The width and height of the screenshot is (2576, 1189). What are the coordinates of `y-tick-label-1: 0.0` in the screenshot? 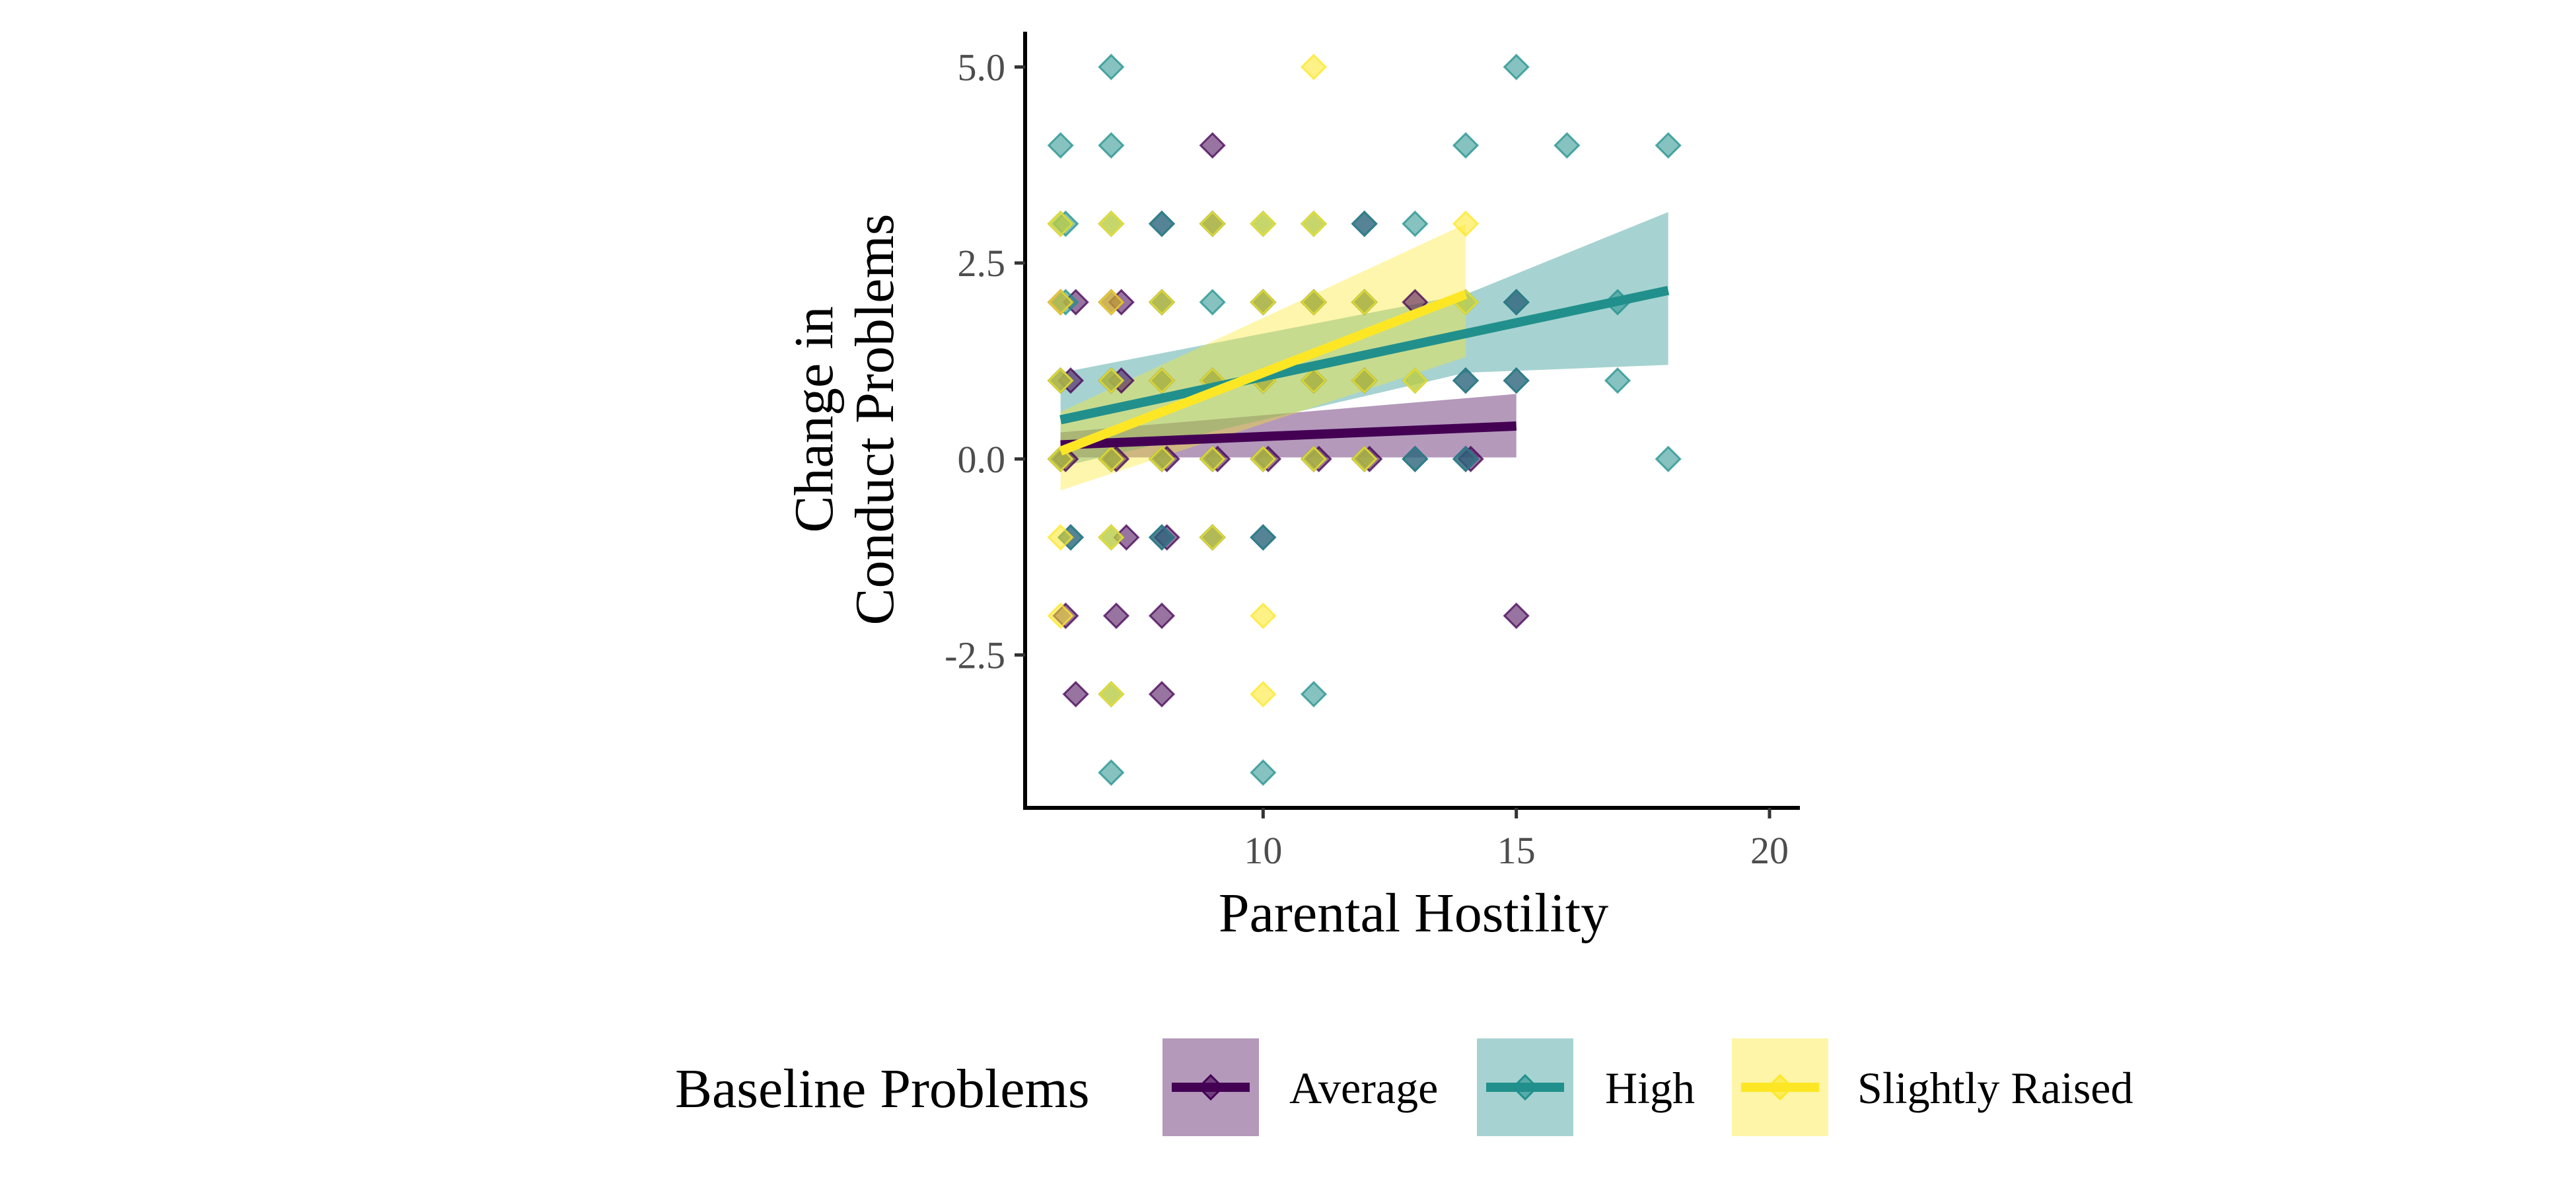 It's located at (982, 459).